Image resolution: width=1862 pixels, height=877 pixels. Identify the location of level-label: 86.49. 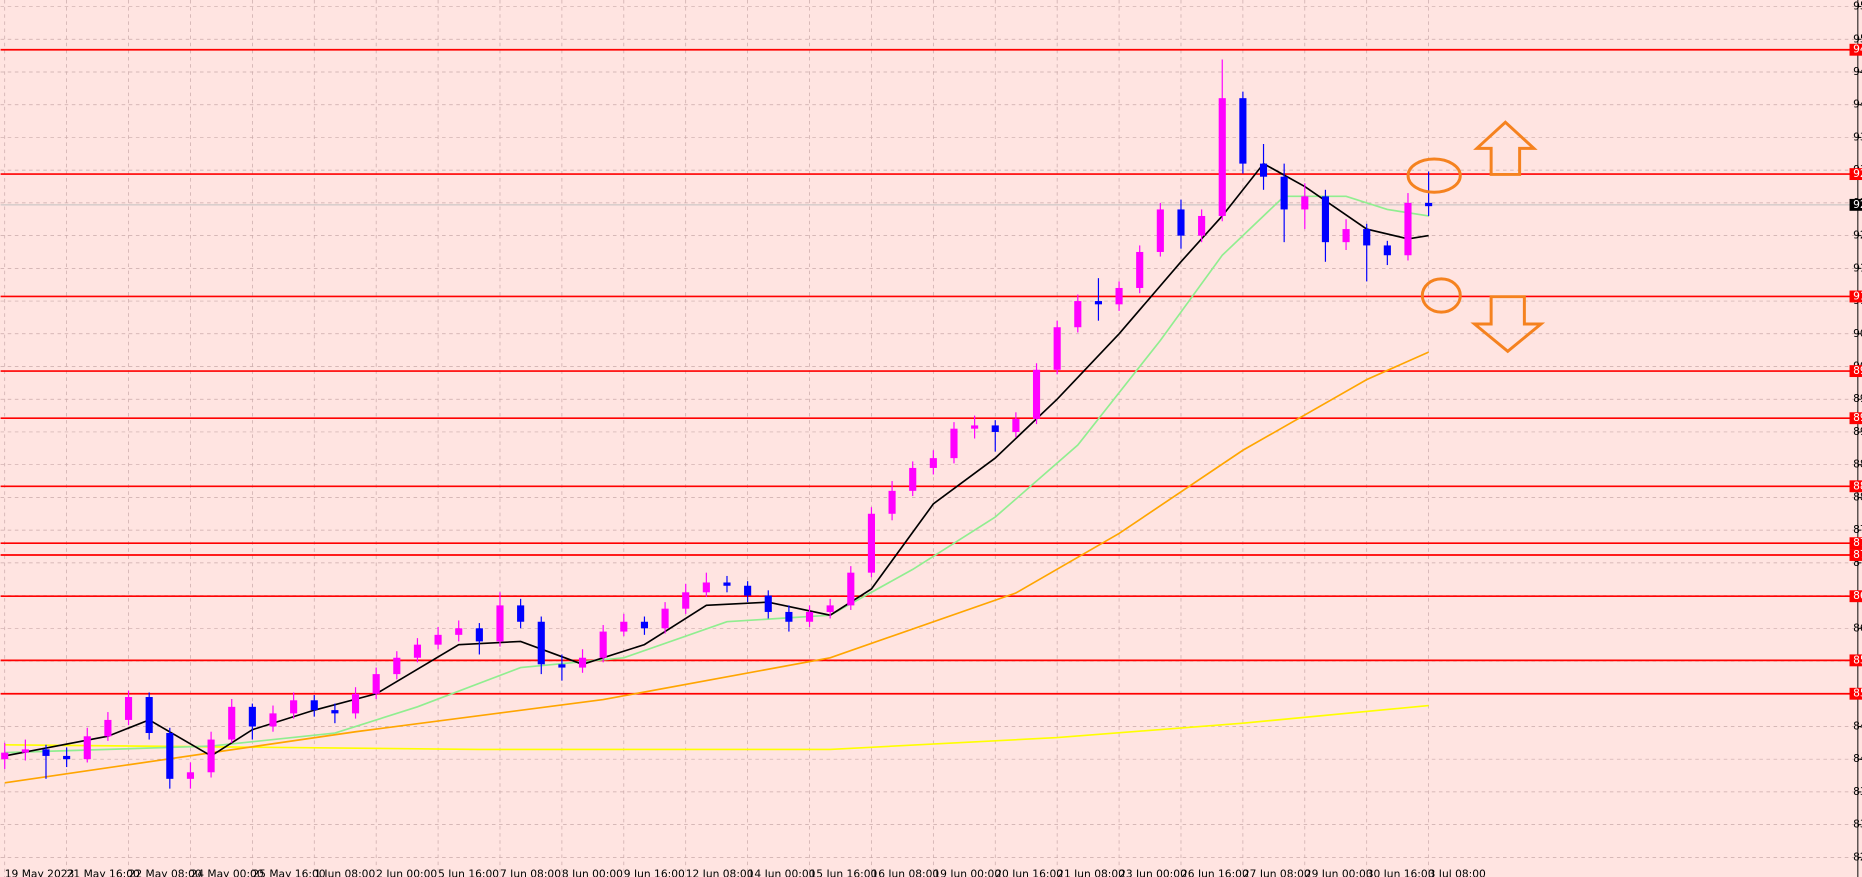
(1857, 595).